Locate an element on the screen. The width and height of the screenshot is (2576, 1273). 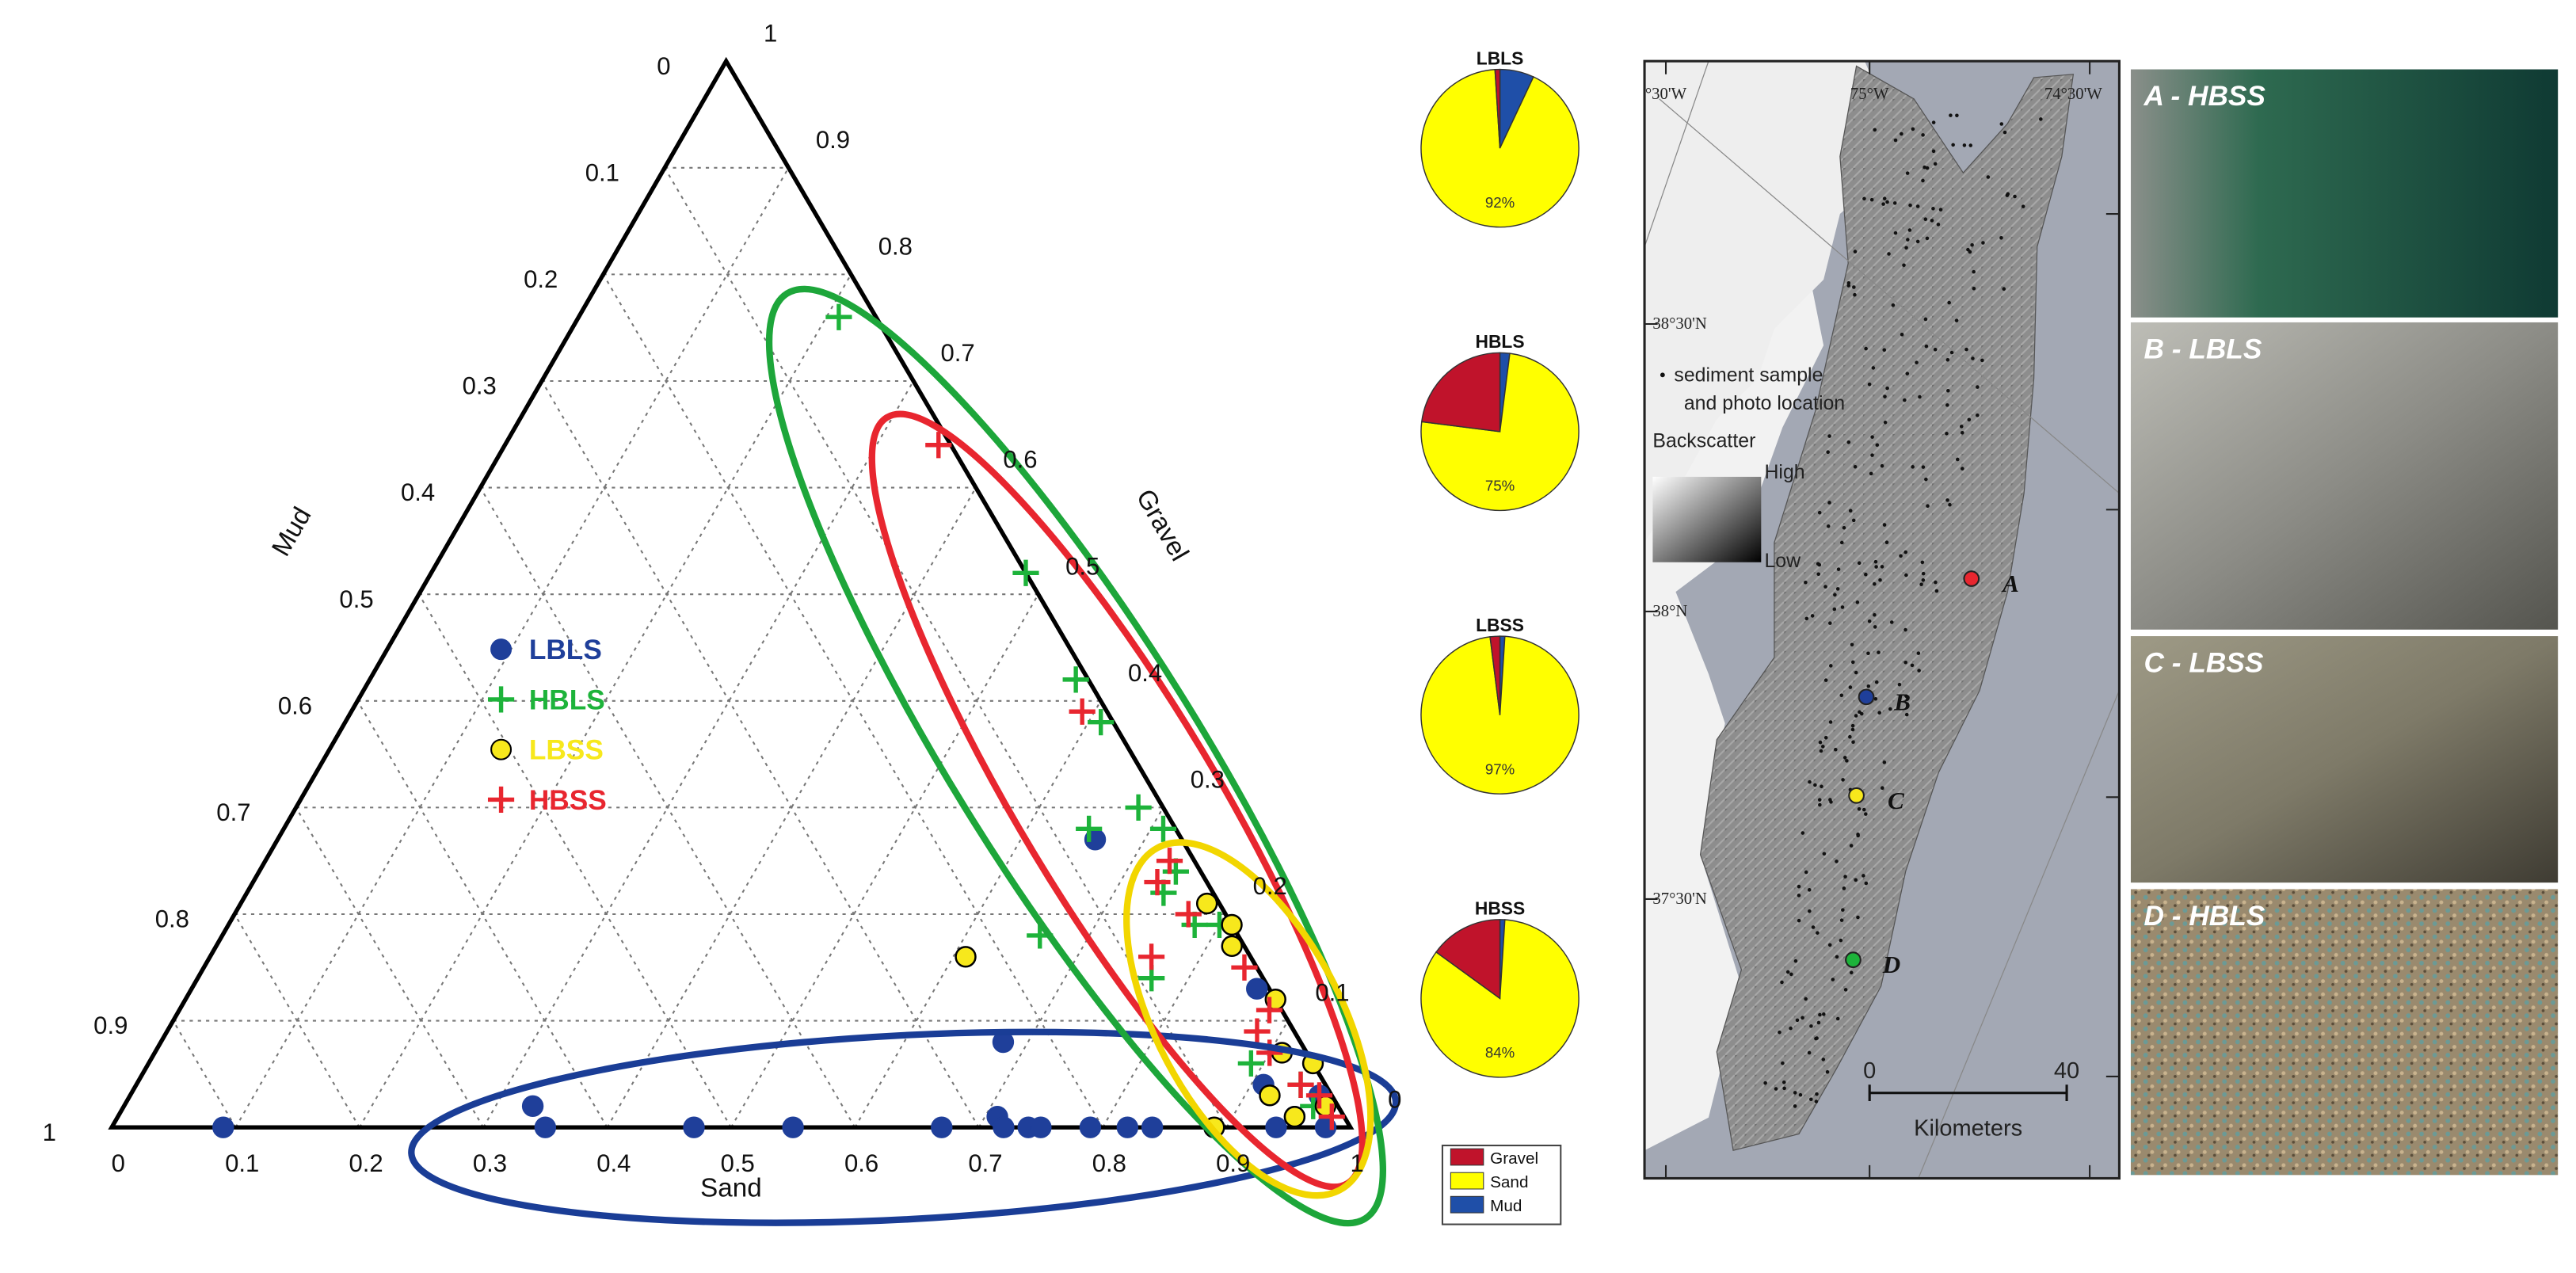
legend-label: HBSS is located at coordinates (568, 800).